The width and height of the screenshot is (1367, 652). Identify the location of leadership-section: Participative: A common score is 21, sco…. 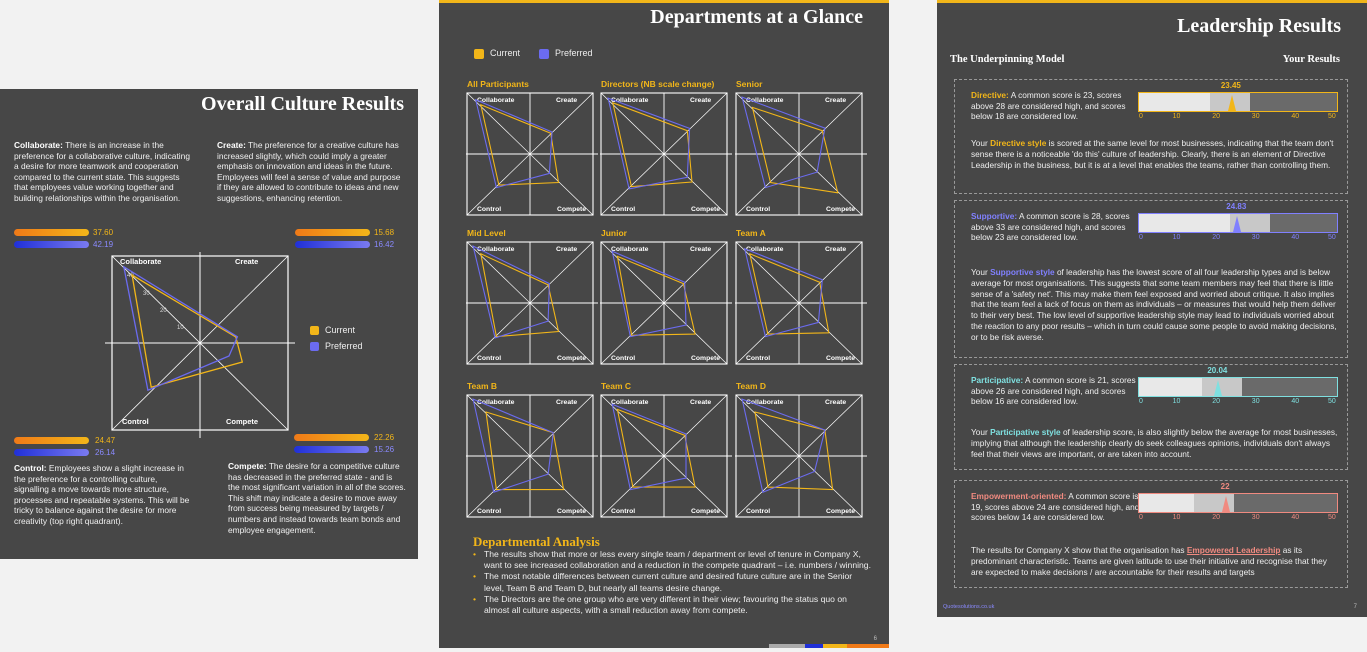
(1151, 417).